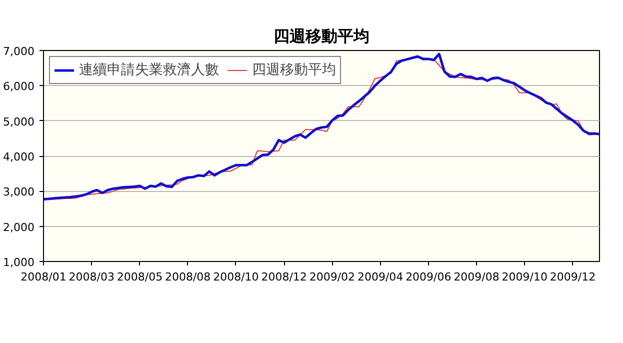  Describe the element at coordinates (19, 192) in the screenshot. I see `y-tick-label: 3,000` at that location.